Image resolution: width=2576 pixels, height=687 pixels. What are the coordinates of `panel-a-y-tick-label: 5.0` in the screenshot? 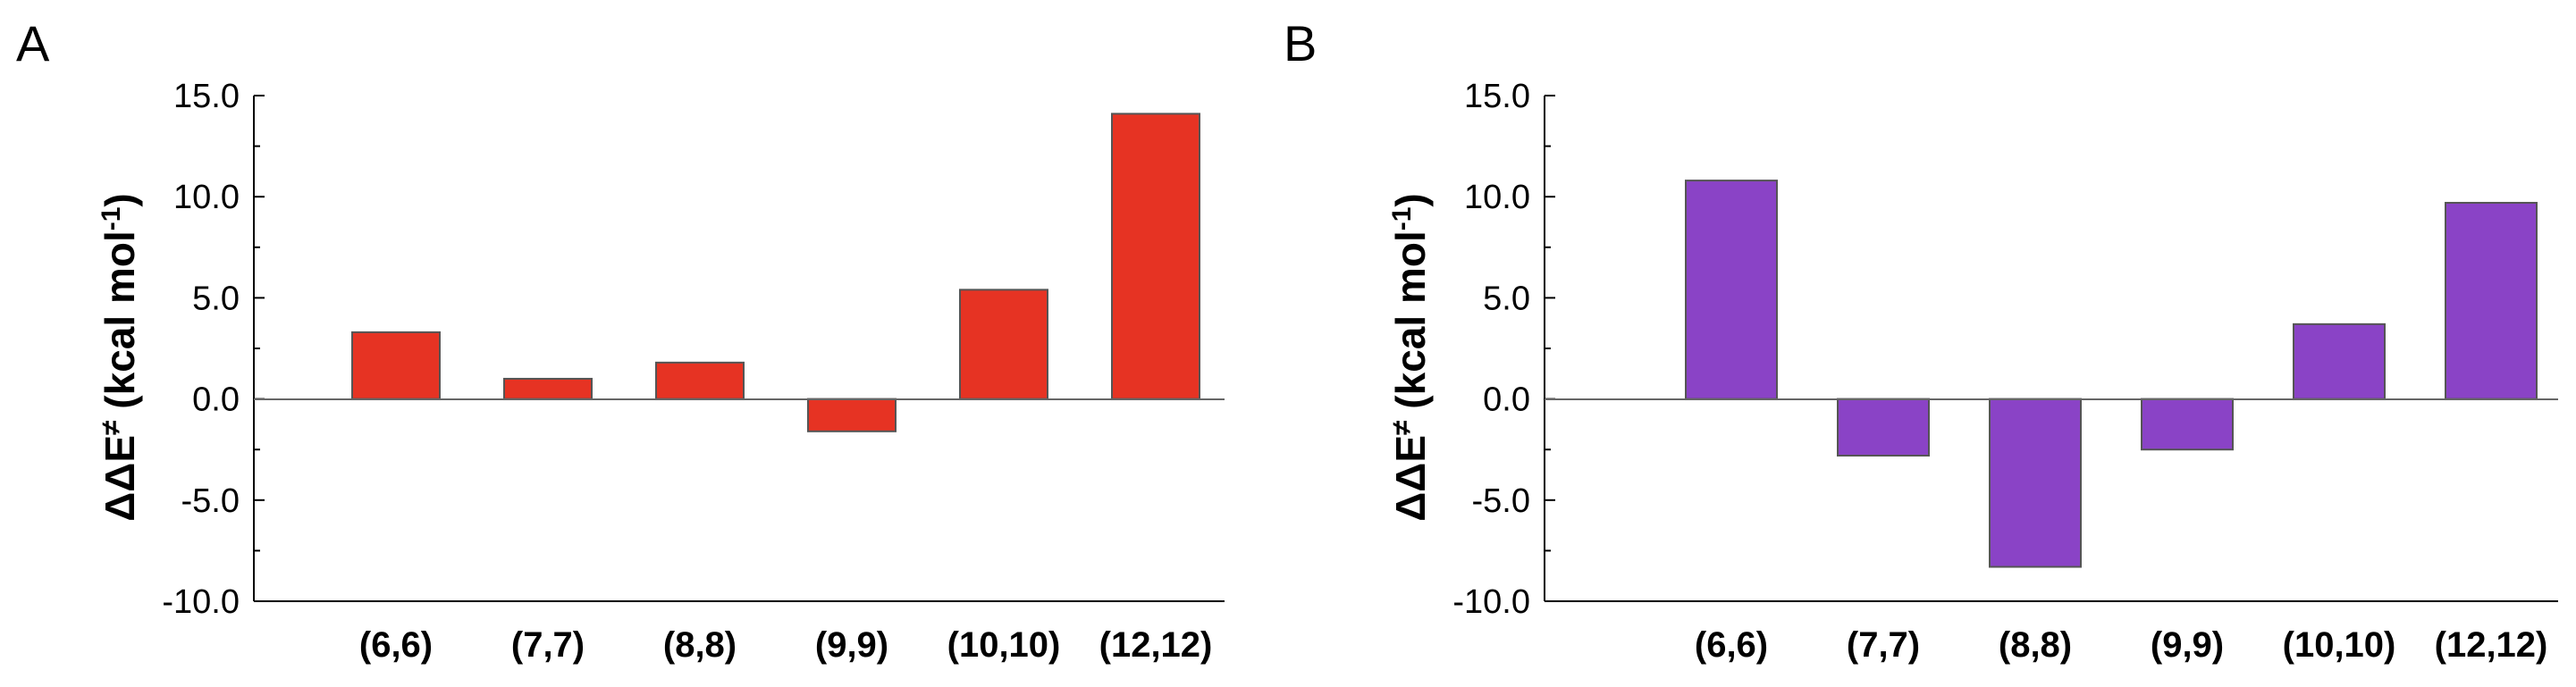 It's located at (216, 298).